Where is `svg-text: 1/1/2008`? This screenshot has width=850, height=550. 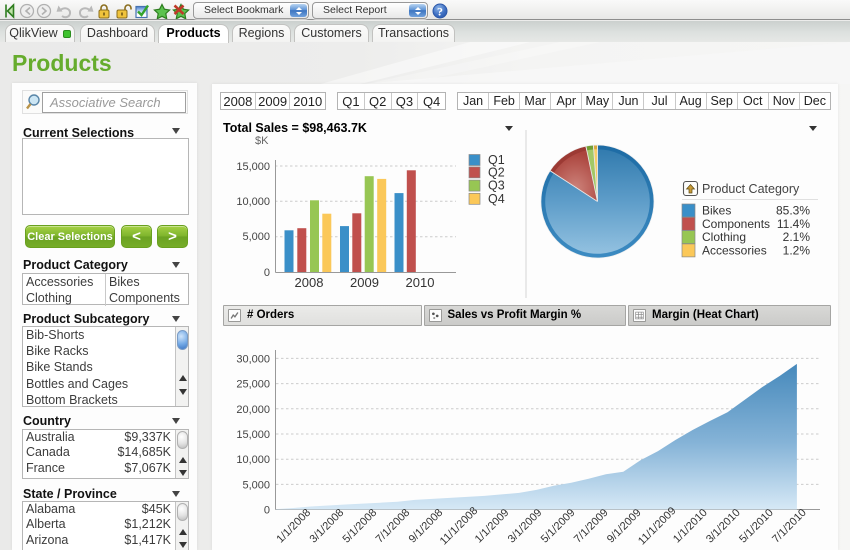
svg-text: 1/1/2008 is located at coordinates (293, 526).